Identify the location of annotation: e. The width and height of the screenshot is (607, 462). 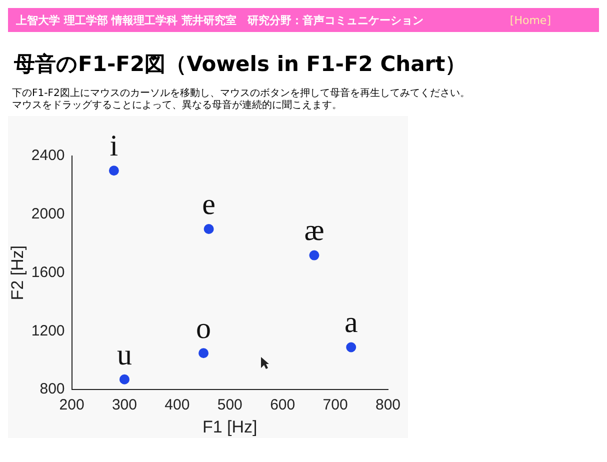
(209, 204).